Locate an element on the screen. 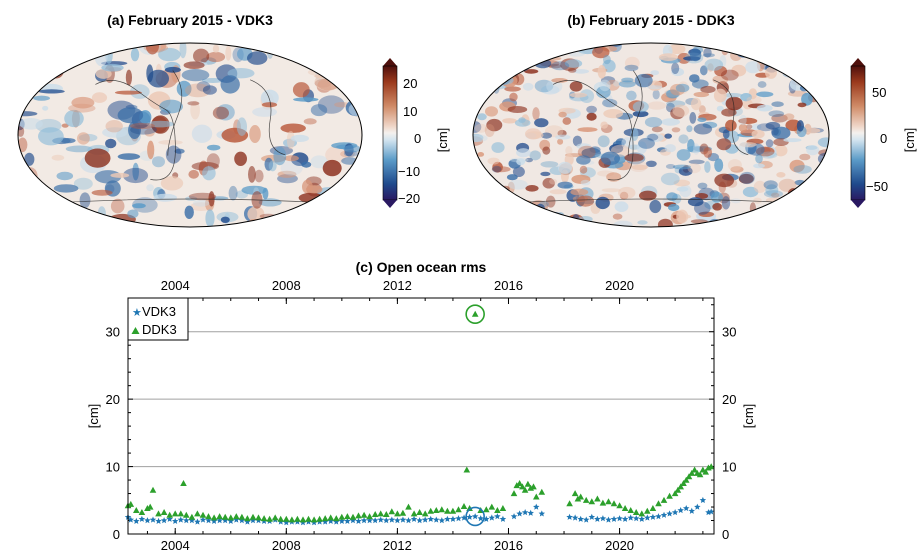 This screenshot has height=559, width=920. colorbar-a-tick-minus20: −20 is located at coordinates (409, 198).